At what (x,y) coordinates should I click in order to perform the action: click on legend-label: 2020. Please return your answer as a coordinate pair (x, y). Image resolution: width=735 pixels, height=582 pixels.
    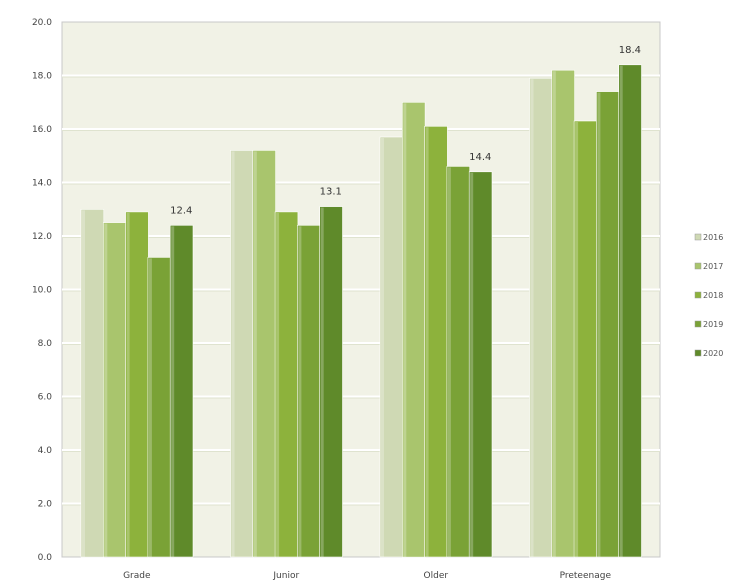
    Looking at the image, I should click on (713, 353).